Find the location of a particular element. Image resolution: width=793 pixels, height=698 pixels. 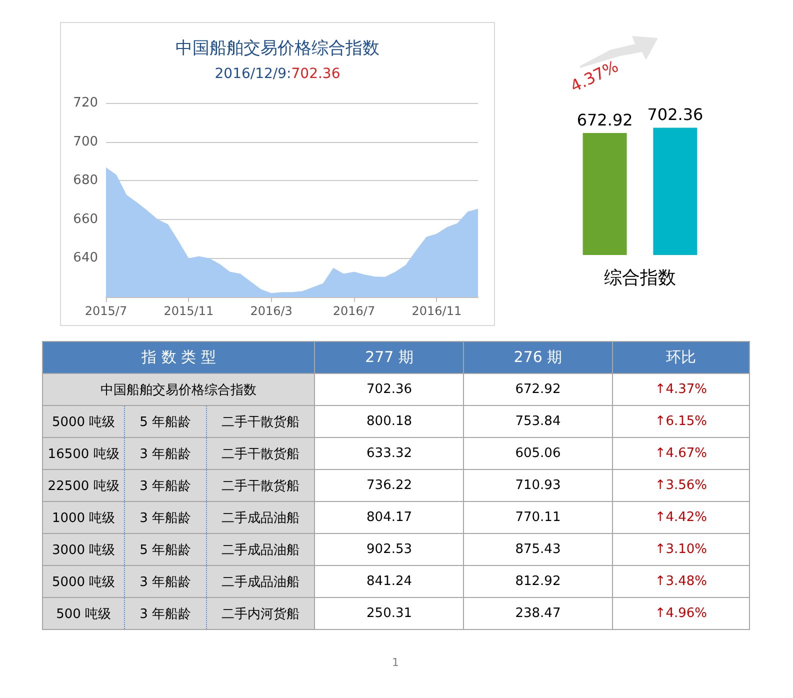

text: 710.93 is located at coordinates (538, 485).